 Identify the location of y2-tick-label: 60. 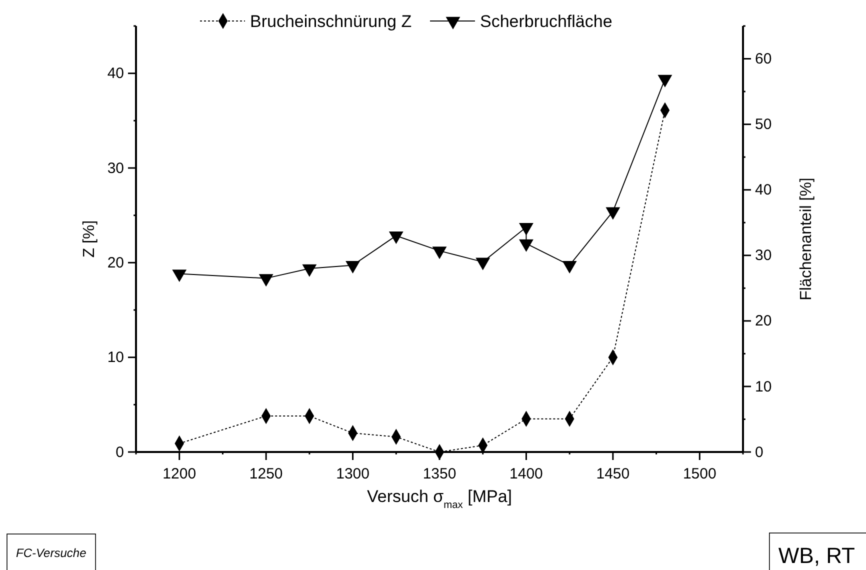
(763, 59).